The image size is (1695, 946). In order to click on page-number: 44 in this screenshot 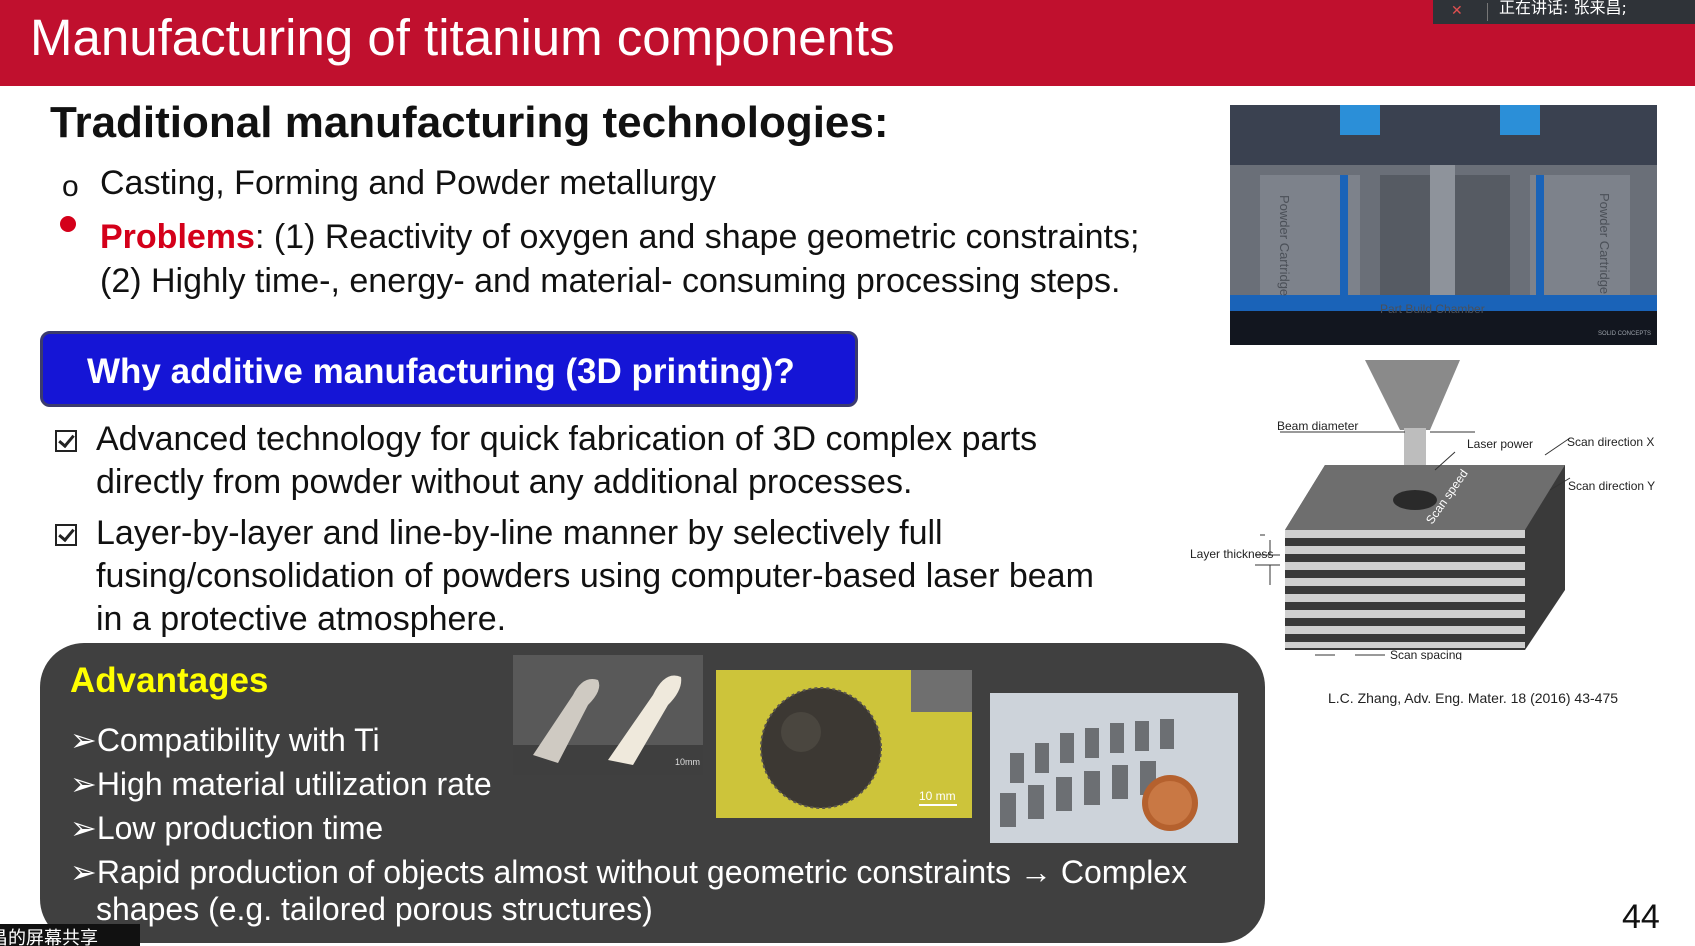, I will do `click(1641, 917)`.